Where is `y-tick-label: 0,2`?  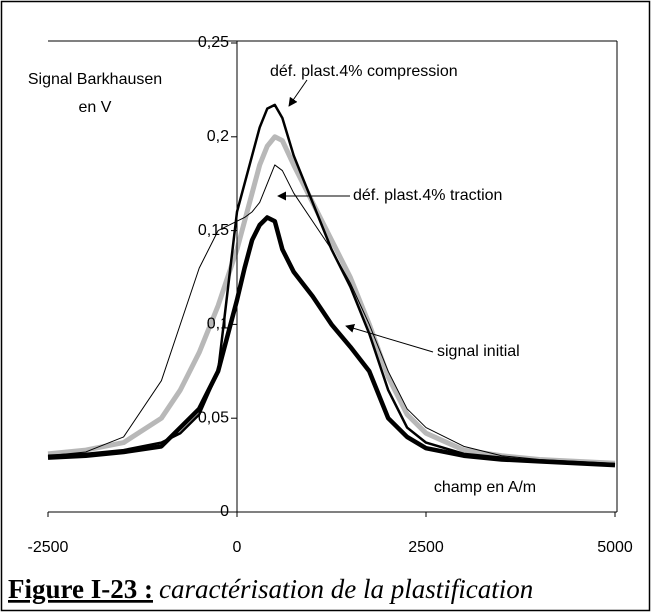
y-tick-label: 0,2 is located at coordinates (218, 136).